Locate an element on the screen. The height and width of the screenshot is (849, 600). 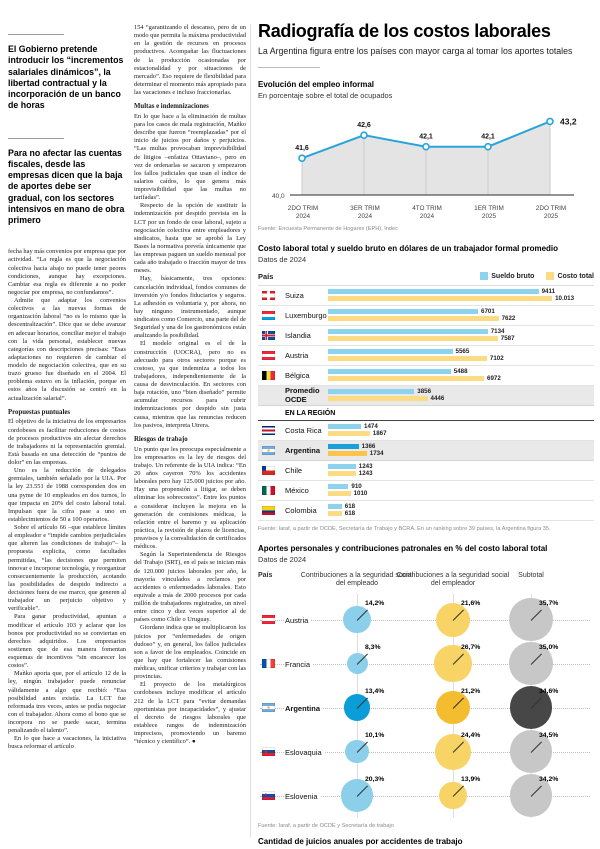
column-header-subtotal: Subtotal is located at coordinates (531, 575).